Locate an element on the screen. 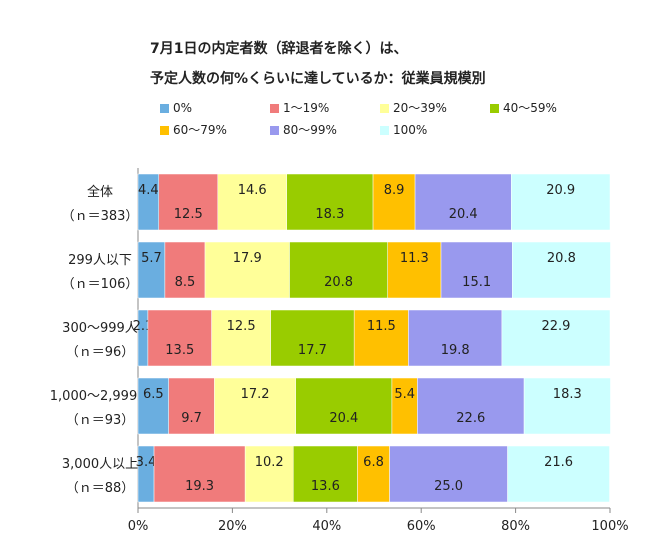  data-label: 13.5 is located at coordinates (179, 350).